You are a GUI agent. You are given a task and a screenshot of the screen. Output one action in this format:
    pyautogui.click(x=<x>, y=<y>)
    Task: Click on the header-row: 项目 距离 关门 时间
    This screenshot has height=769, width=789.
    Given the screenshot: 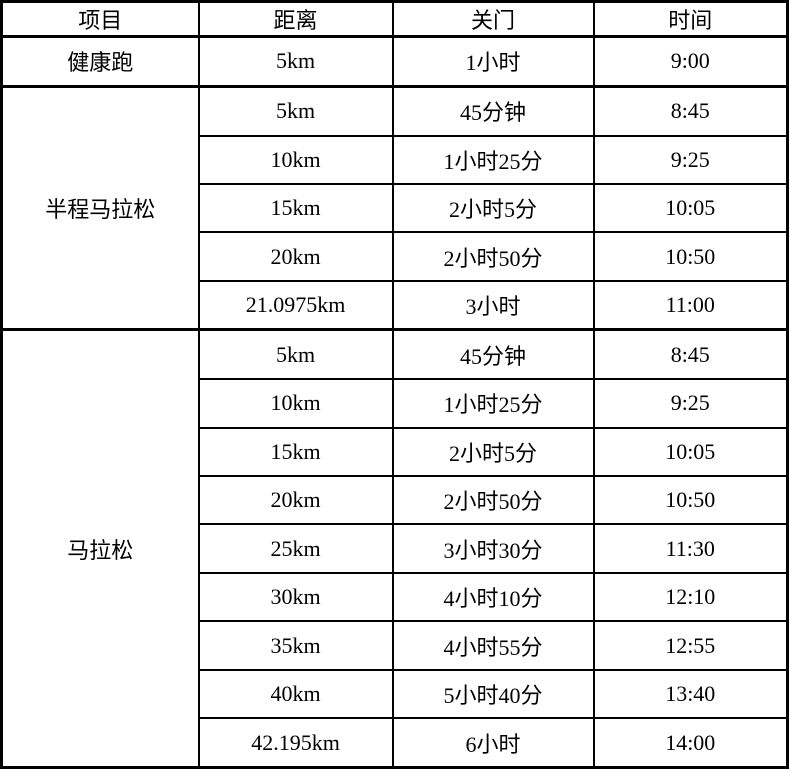 What is the action you would take?
    pyautogui.click(x=394, y=19)
    